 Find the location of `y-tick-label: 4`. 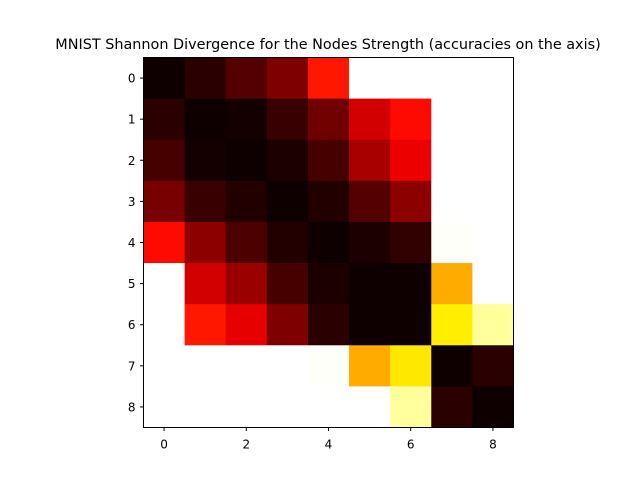

y-tick-label: 4 is located at coordinates (132, 243).